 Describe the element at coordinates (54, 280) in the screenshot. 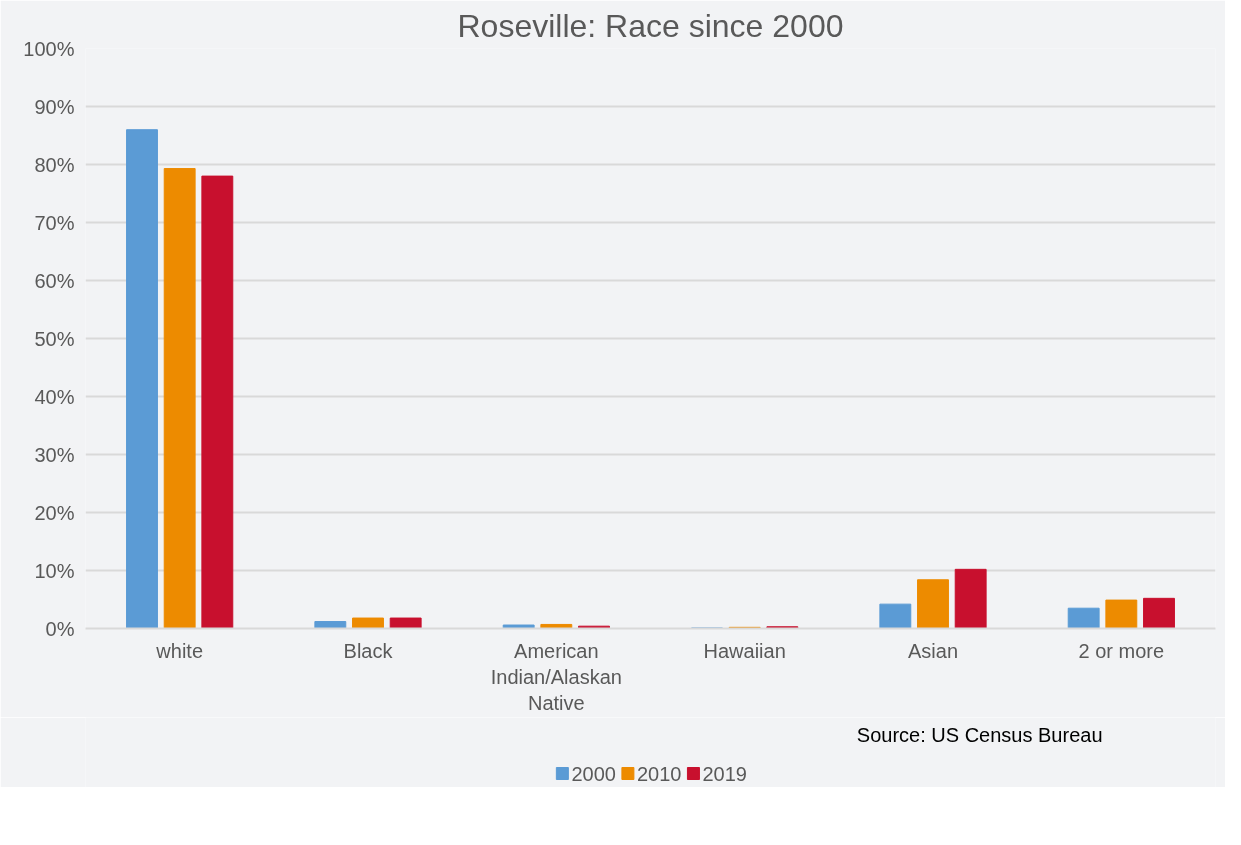

I see `y-tick-label: 60%` at that location.